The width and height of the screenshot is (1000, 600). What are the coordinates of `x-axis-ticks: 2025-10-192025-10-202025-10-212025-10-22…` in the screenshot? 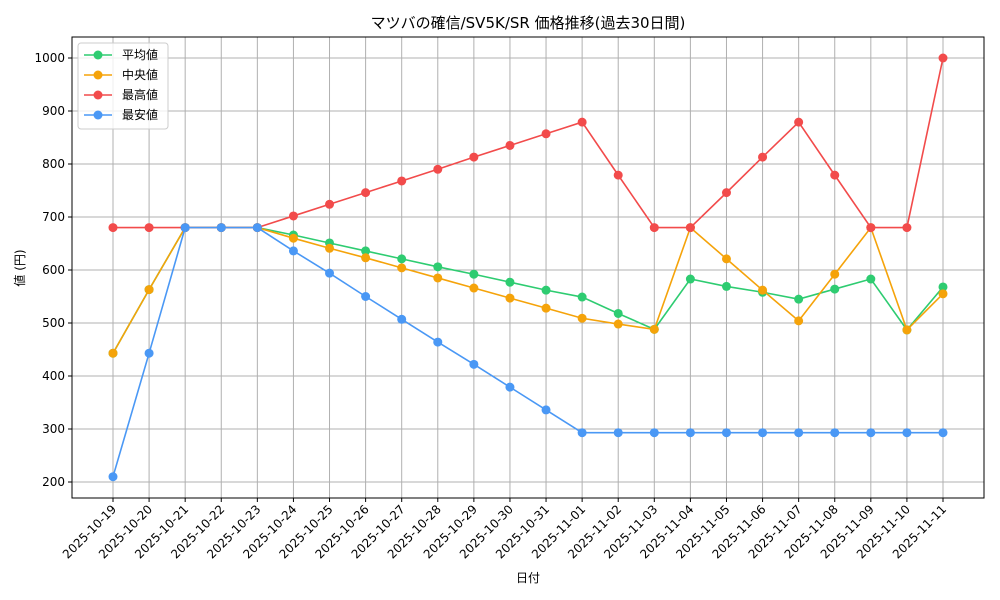 It's located at (504, 529).